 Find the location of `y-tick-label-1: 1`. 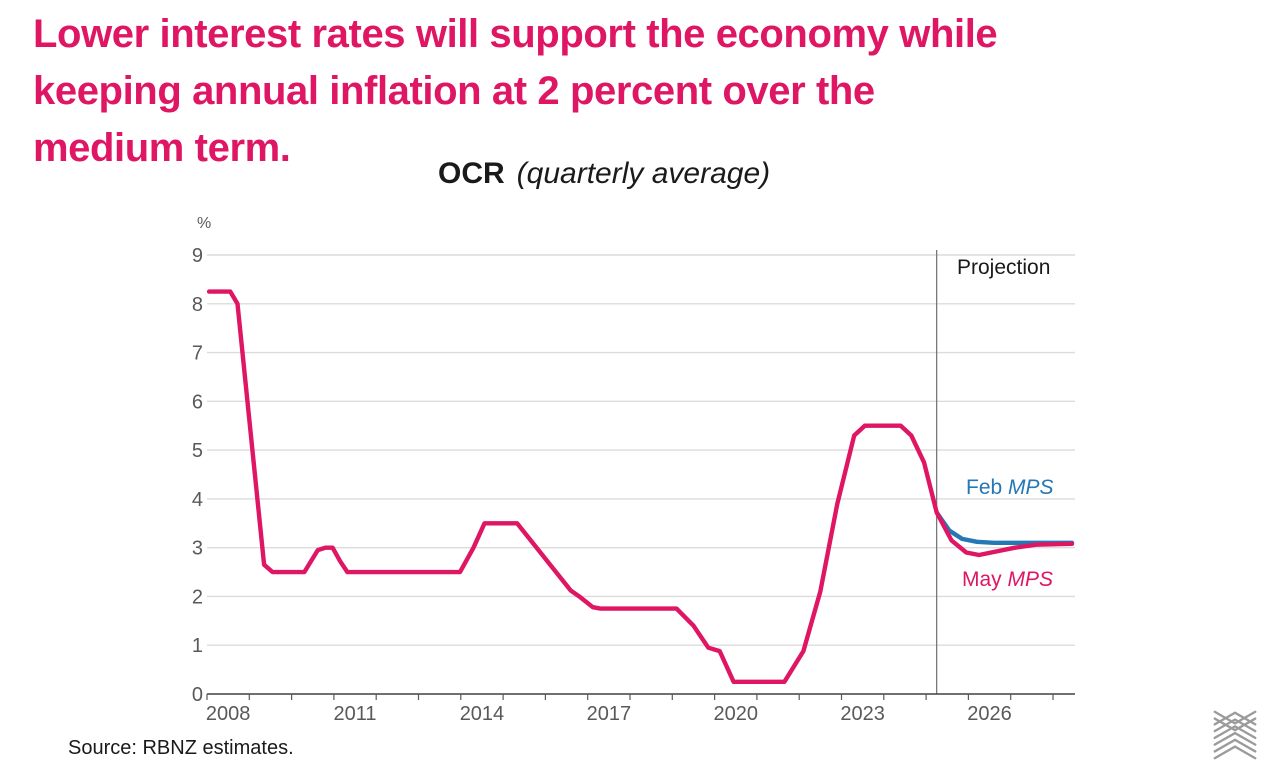

y-tick-label-1: 1 is located at coordinates (197, 646).